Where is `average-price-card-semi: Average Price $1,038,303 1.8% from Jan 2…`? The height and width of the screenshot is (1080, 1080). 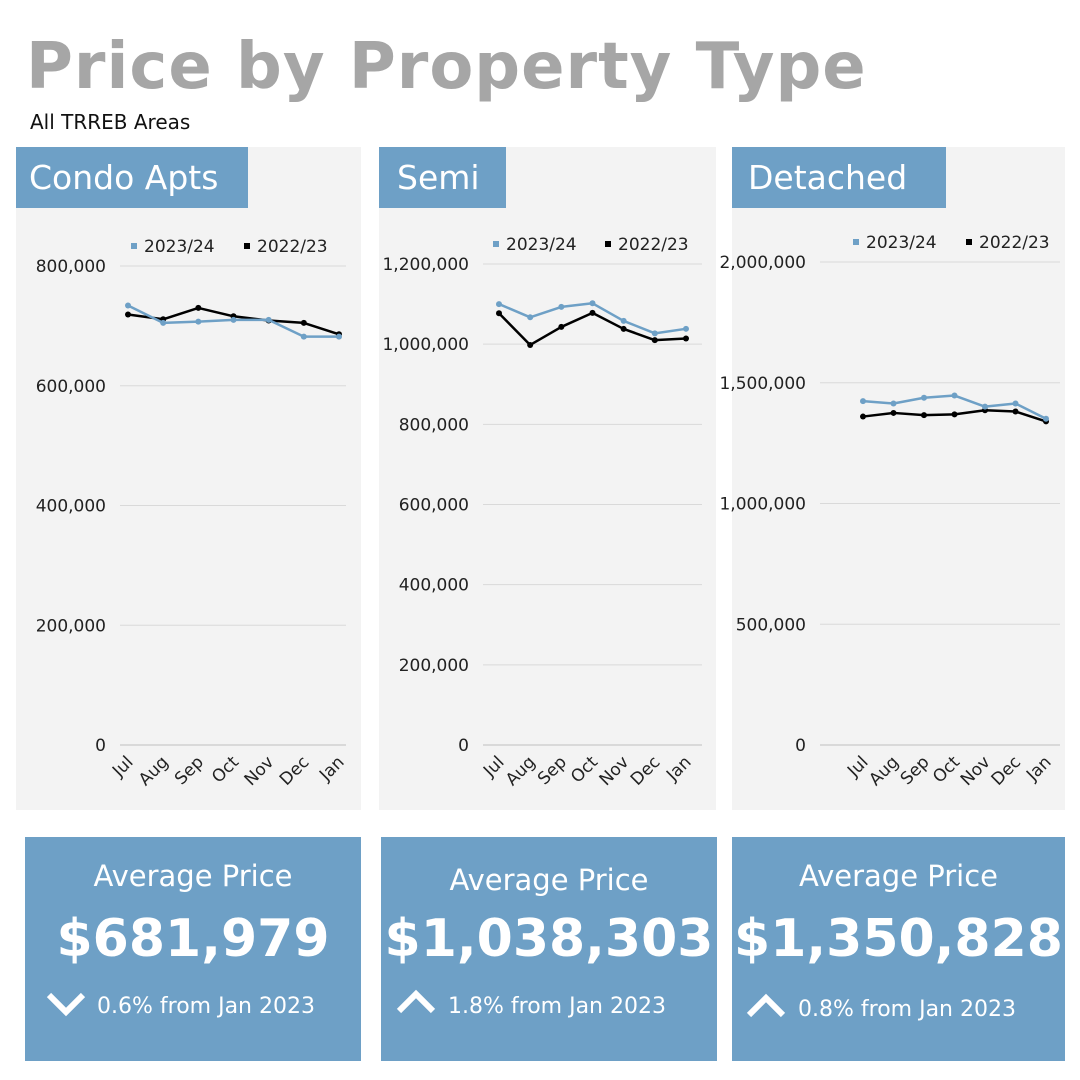 average-price-card-semi: Average Price $1,038,303 1.8% from Jan 2… is located at coordinates (549, 949).